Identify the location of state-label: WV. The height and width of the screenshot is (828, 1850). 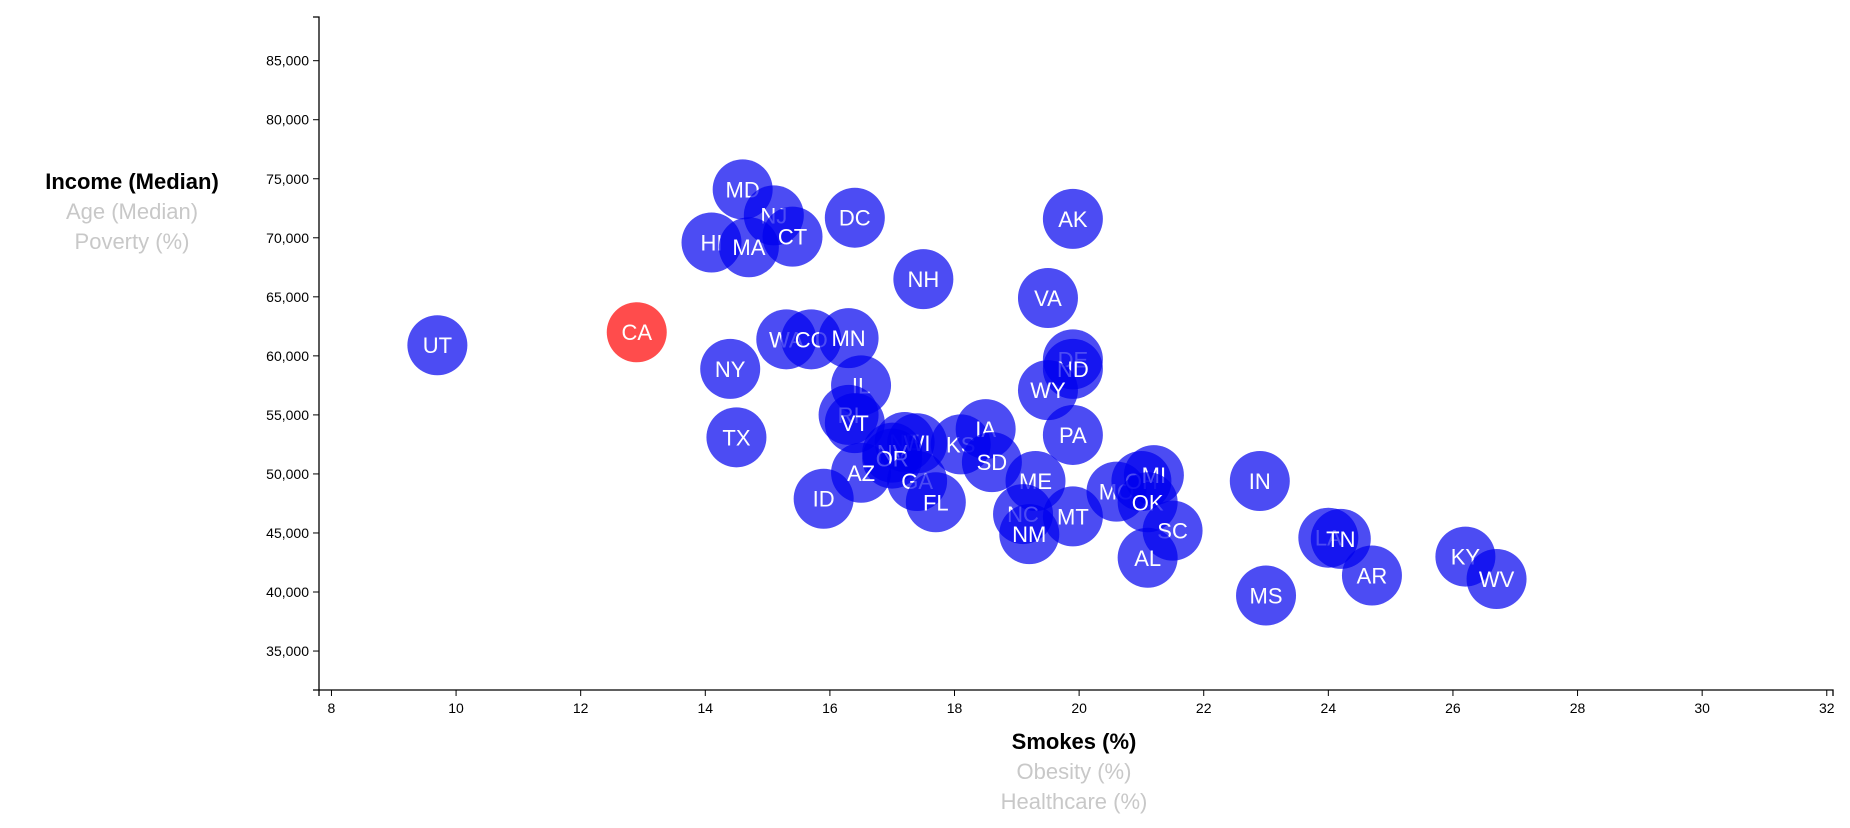
(1497, 579).